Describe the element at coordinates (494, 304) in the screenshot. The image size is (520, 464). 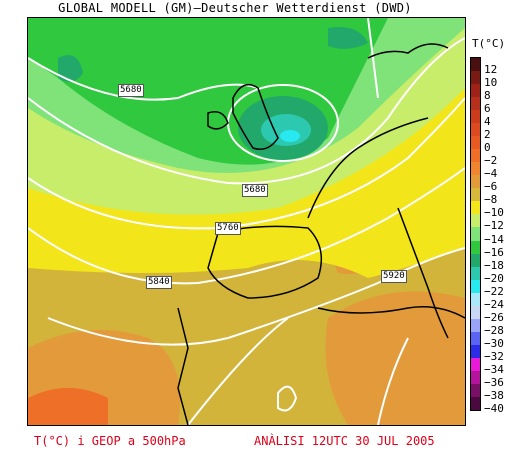
I see `legend-tick-label: −24` at that location.